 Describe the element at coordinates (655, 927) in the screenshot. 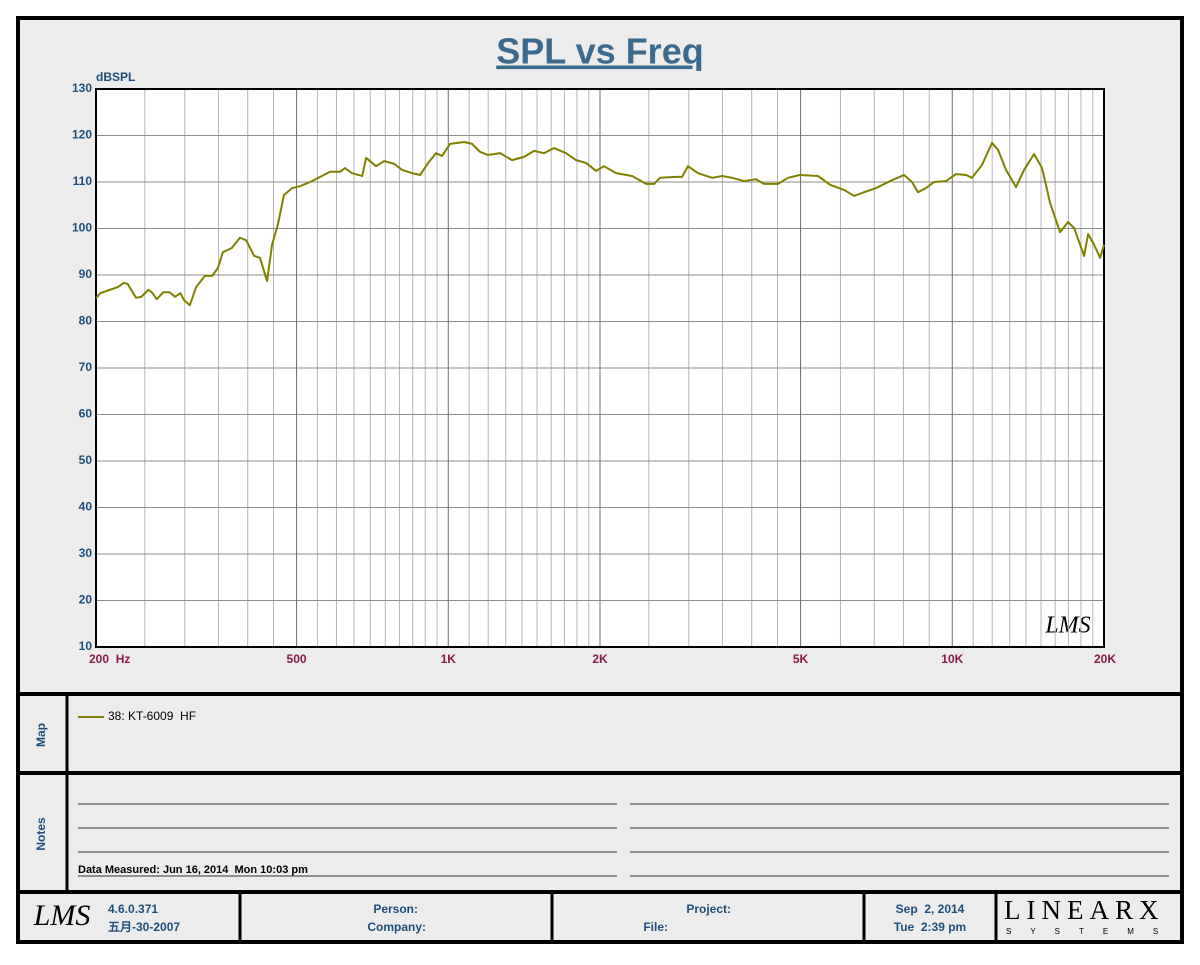

I see `file: File:` at that location.